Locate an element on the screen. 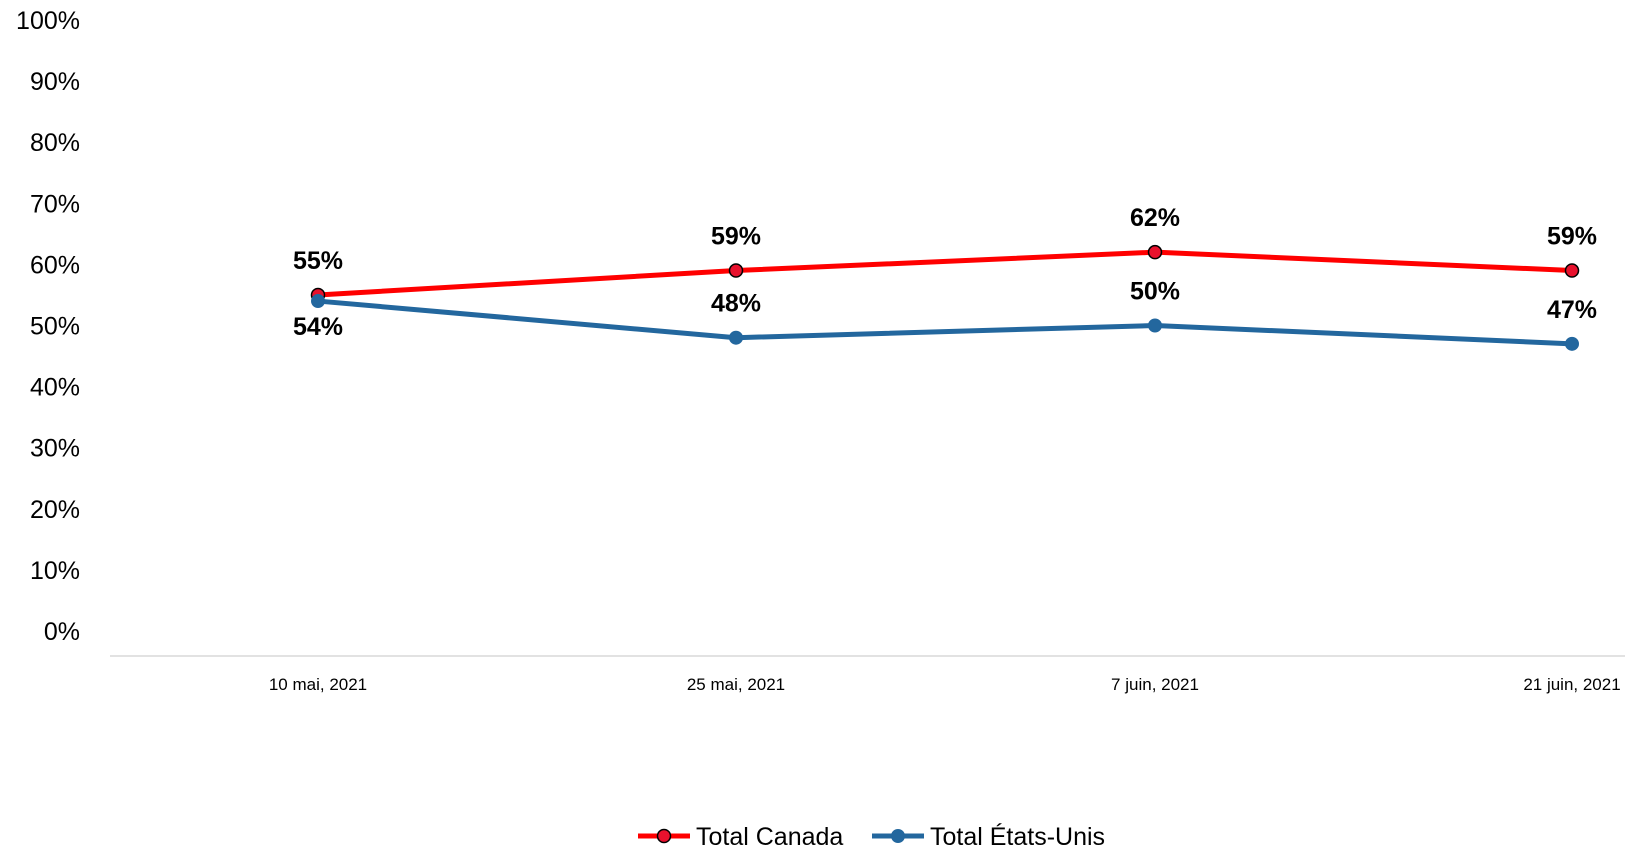  legend-item: Total Canada is located at coordinates (740, 837).